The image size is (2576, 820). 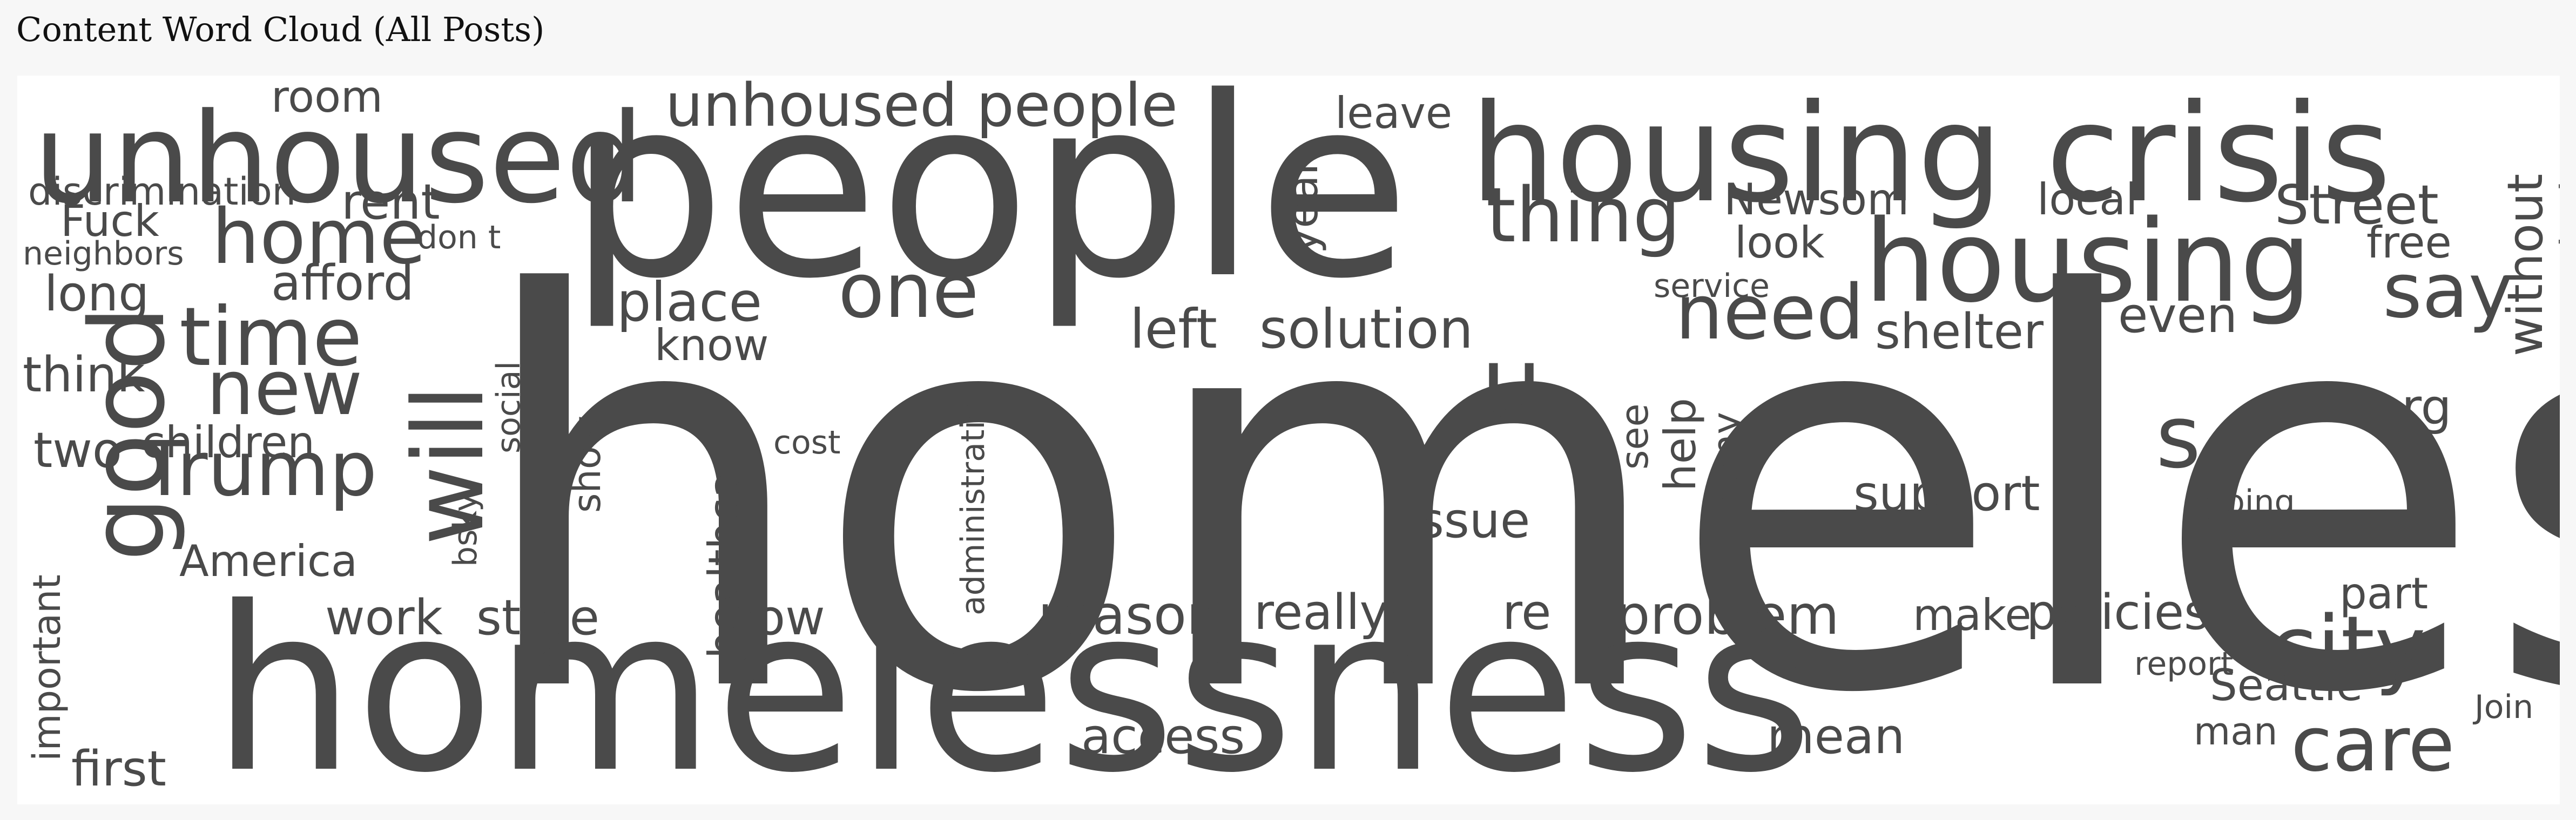 What do you see at coordinates (1817, 199) in the screenshot?
I see `word-cloud-word: Newsom` at bounding box center [1817, 199].